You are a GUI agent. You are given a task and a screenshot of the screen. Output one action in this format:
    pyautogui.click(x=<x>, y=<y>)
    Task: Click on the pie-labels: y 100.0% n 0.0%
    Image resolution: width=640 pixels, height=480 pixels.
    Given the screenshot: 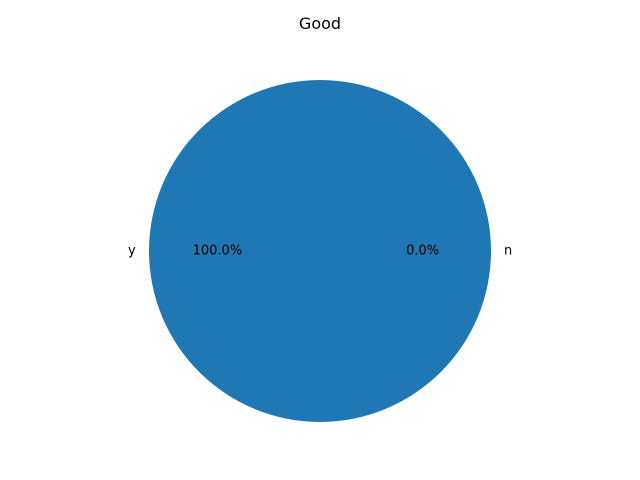 What is the action you would take?
    pyautogui.click(x=320, y=251)
    